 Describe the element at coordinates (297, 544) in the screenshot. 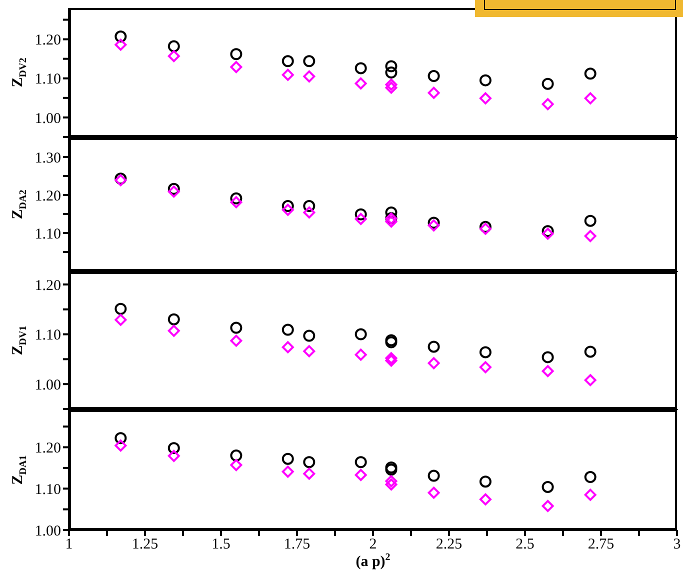

I see `x-tick-label: 1.75` at that location.